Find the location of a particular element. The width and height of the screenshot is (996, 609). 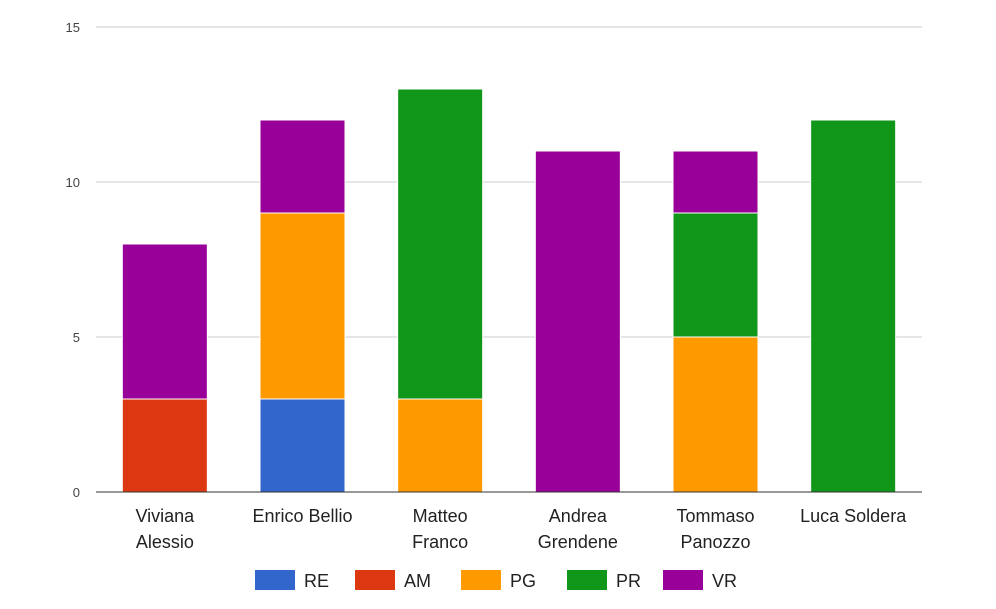

legend-label-vr: VR is located at coordinates (724, 581).